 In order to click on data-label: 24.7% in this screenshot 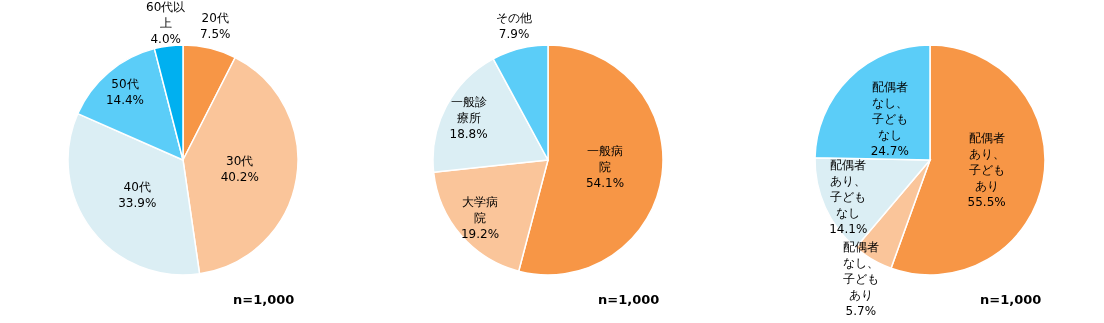, I will do `click(889, 150)`.